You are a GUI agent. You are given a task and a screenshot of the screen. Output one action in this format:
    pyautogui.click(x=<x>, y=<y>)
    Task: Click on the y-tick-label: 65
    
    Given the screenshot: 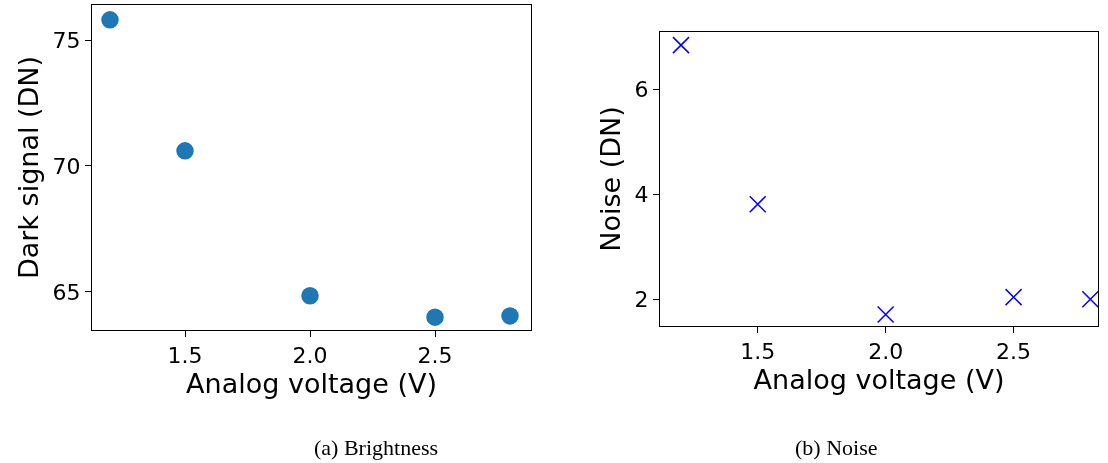 What is the action you would take?
    pyautogui.click(x=66, y=292)
    